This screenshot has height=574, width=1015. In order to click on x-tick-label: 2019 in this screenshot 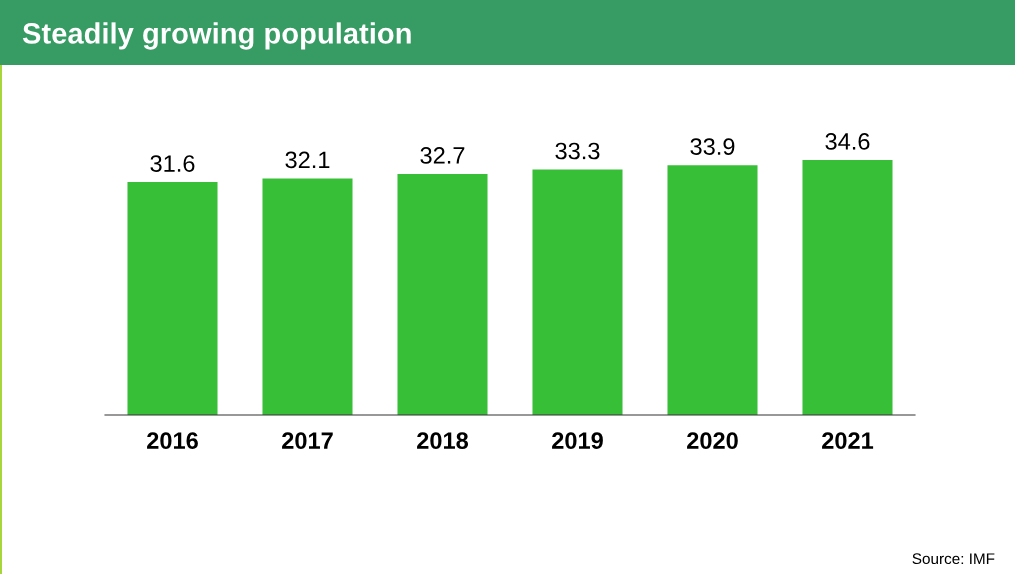, I will do `click(577, 441)`.